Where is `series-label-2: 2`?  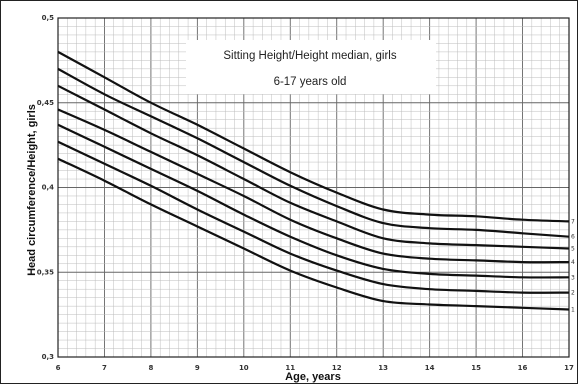 series-label-2: 2 is located at coordinates (573, 293).